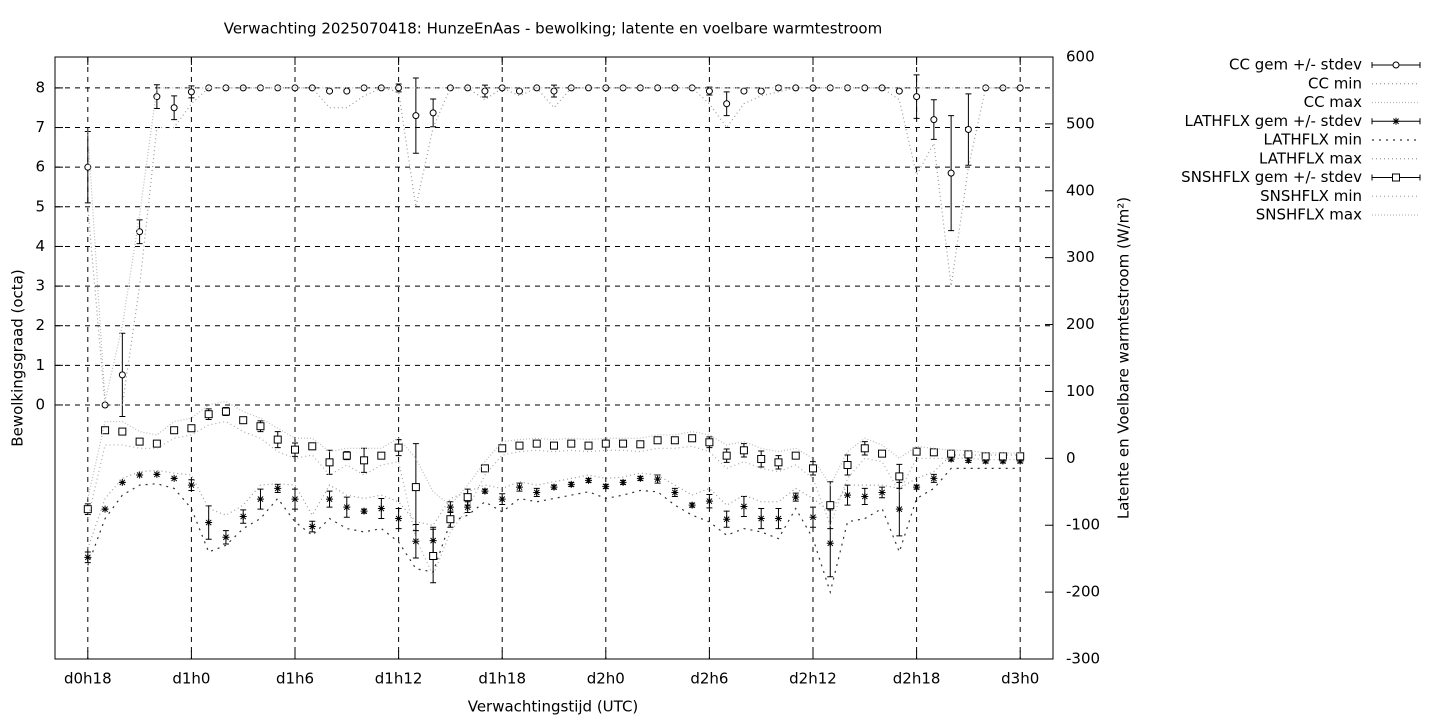 This screenshot has height=720, width=1440. What do you see at coordinates (1083, 592) in the screenshot?
I see `y2-tick-label: -200` at bounding box center [1083, 592].